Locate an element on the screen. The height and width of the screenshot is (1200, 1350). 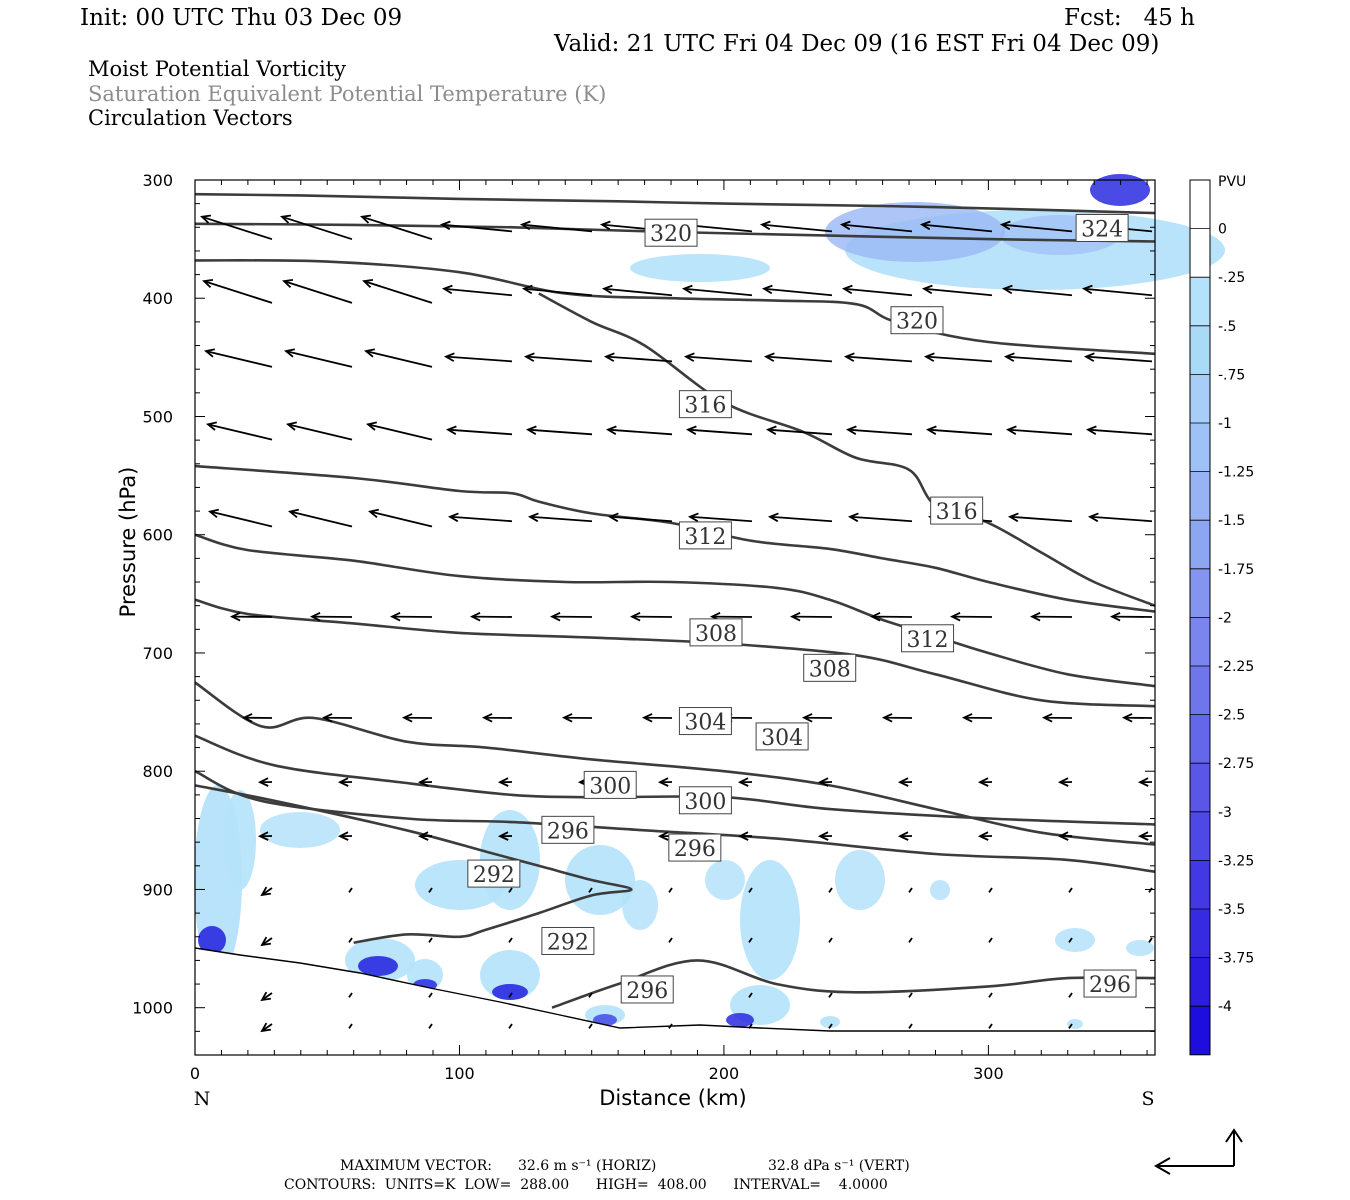
x-tick-label: 300 is located at coordinates (988, 1073).